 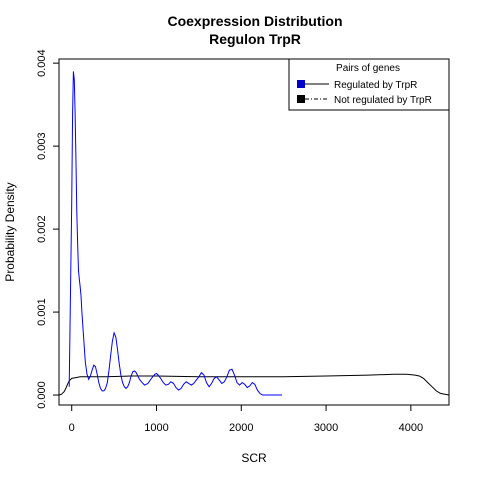 I want to click on legend-swatch-regulated, so click(x=301, y=84).